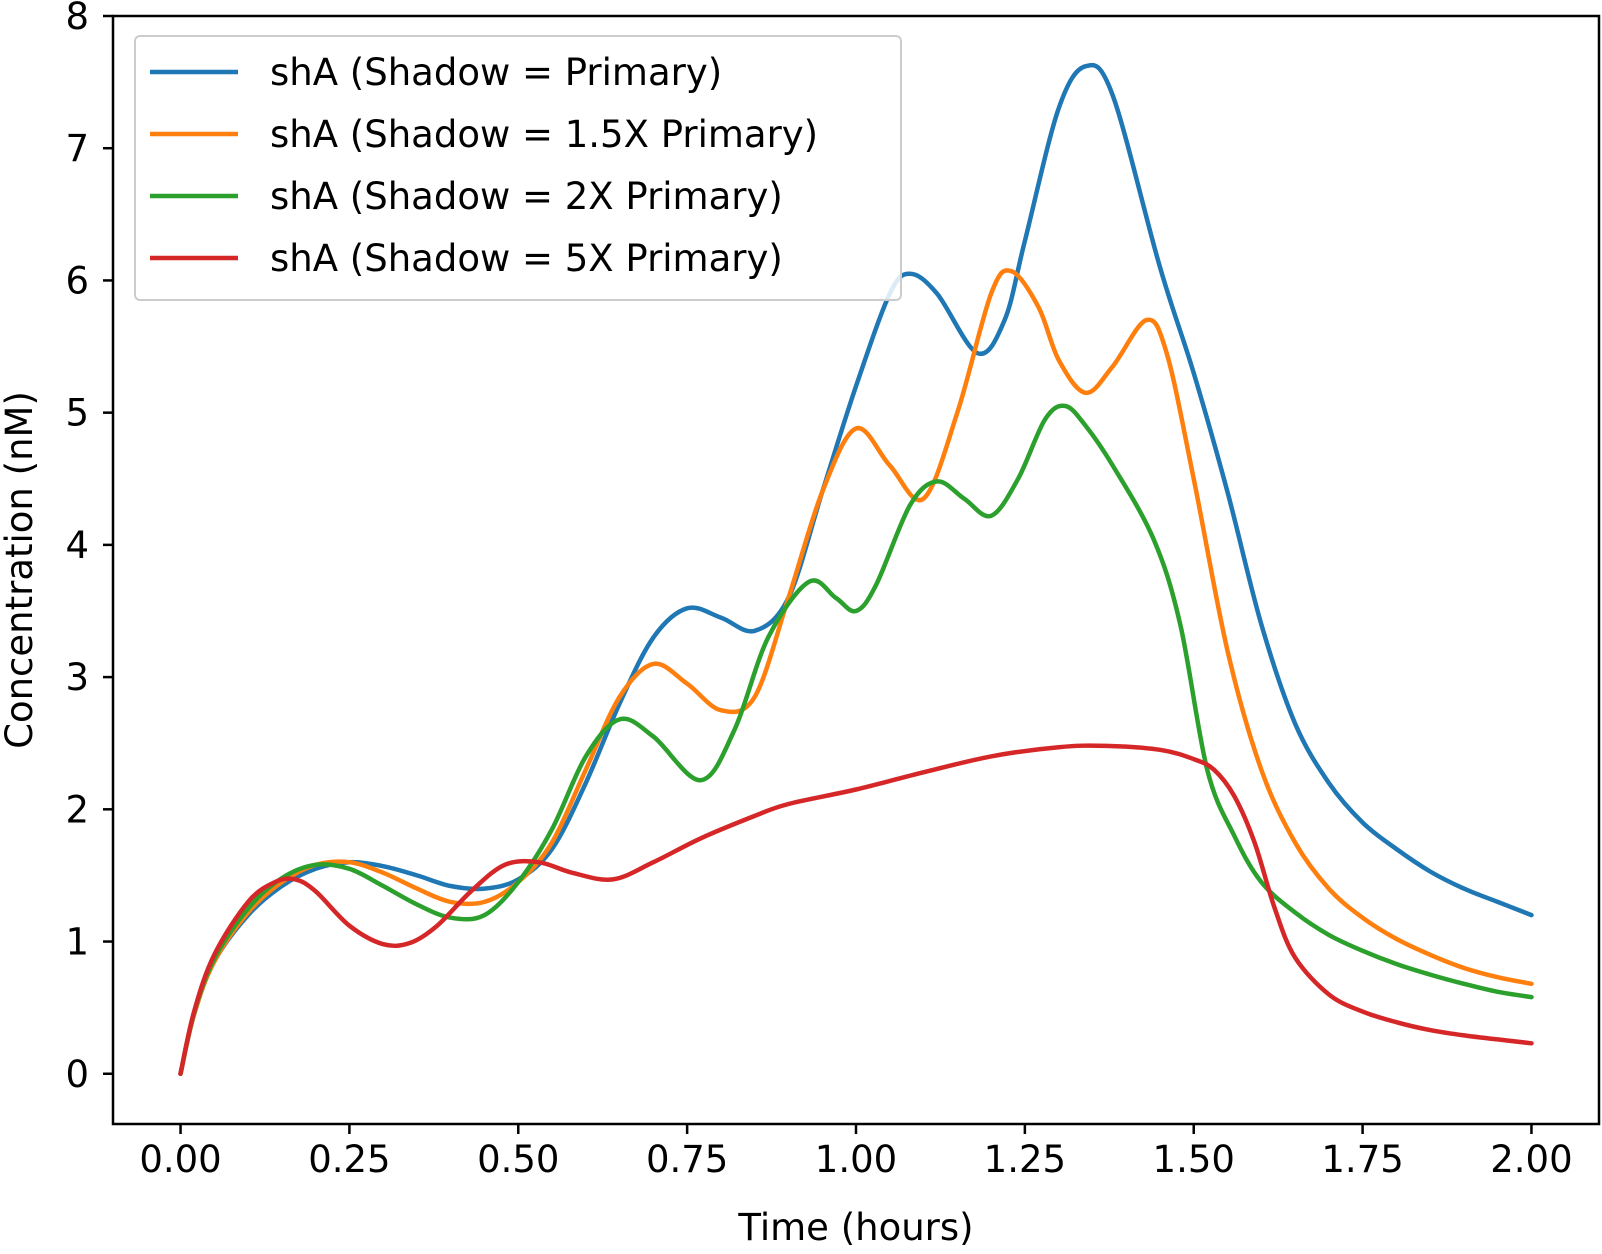  I want to click on y-axis: 0 1 2 3 4 5 6 7 8, so click(89, 548).